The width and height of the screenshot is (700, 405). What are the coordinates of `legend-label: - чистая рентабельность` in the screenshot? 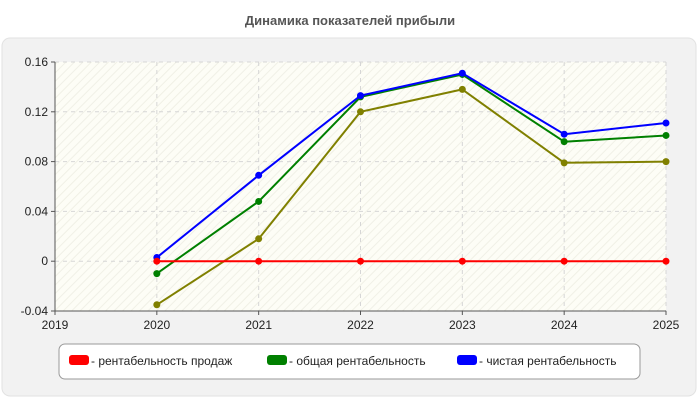 It's located at (547, 361).